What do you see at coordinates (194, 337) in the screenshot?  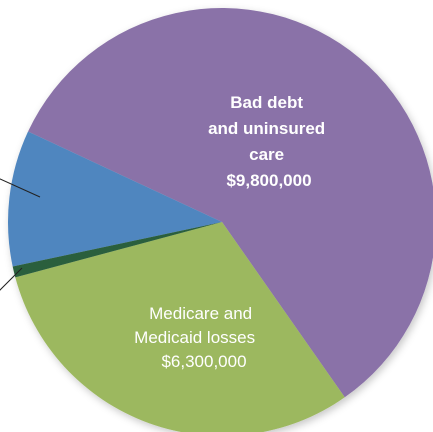 I see `label-line: Medicaid losses` at bounding box center [194, 337].